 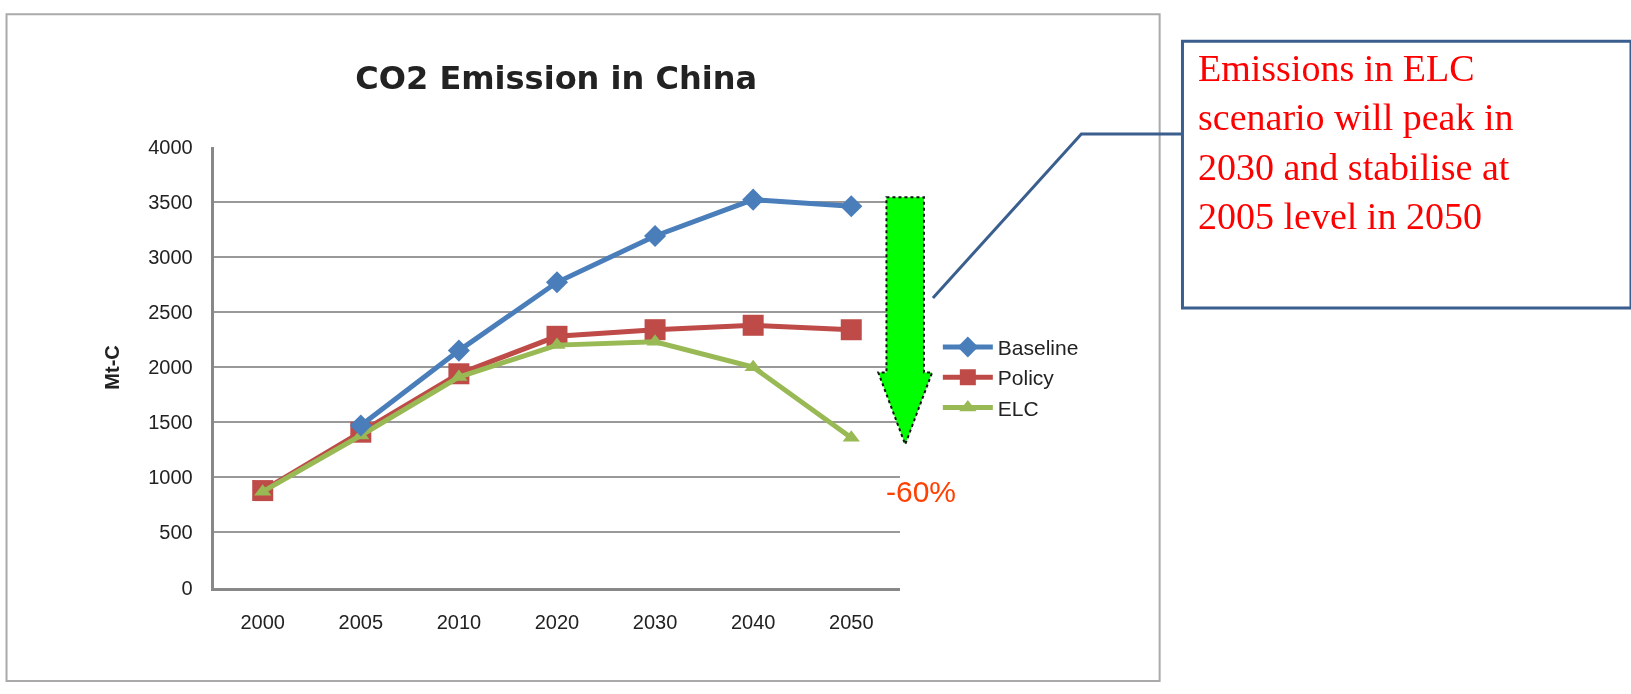 What do you see at coordinates (262, 621) in the screenshot?
I see `x-tick-label: 2000` at bounding box center [262, 621].